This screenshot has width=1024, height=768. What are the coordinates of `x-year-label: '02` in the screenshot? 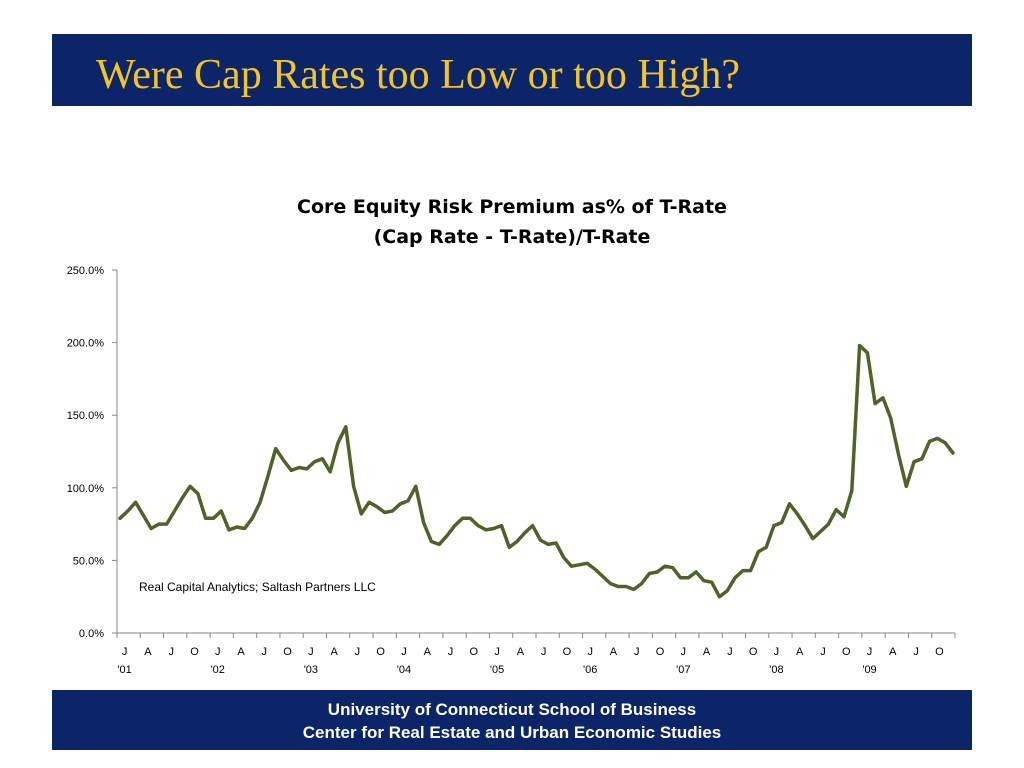 It's located at (218, 670).